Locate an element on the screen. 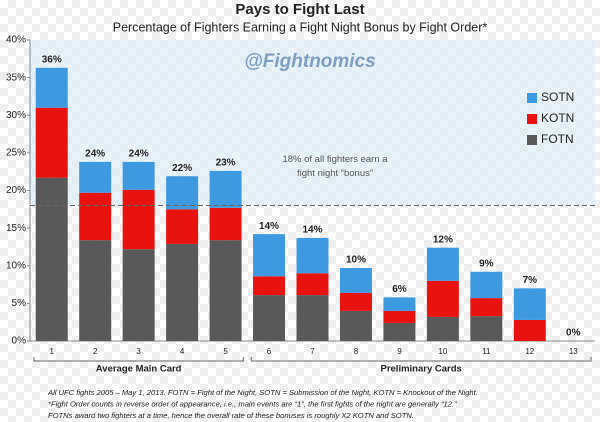  x-tick-label: 1 is located at coordinates (52, 351).